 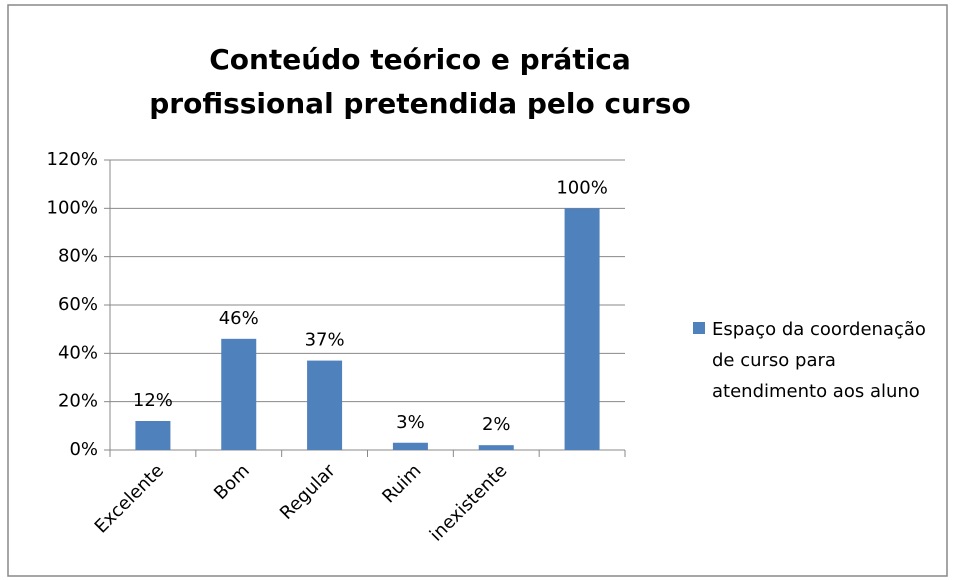 I want to click on y-tick-label: 20%, so click(x=78, y=401).